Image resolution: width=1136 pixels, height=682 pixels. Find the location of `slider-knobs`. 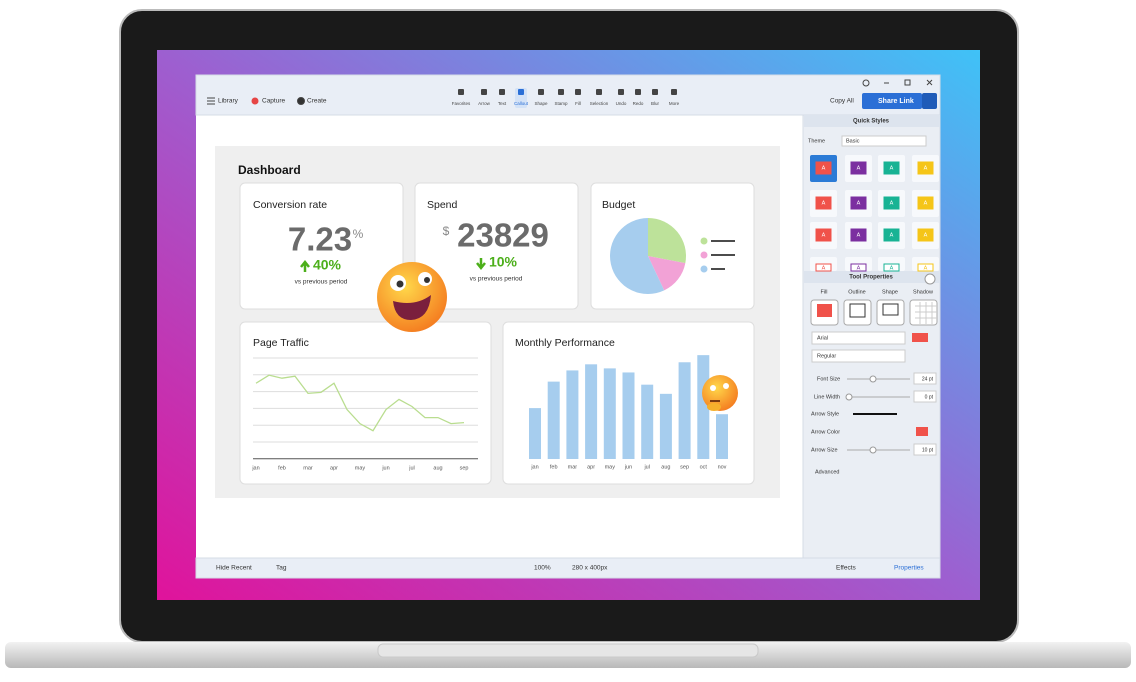

slider-knobs is located at coordinates (861, 414).